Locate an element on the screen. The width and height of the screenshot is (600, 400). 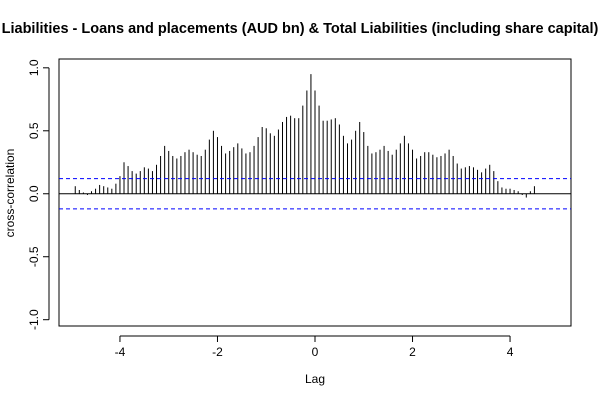
y-axis-label: cross-correlation is located at coordinates (10, 193).